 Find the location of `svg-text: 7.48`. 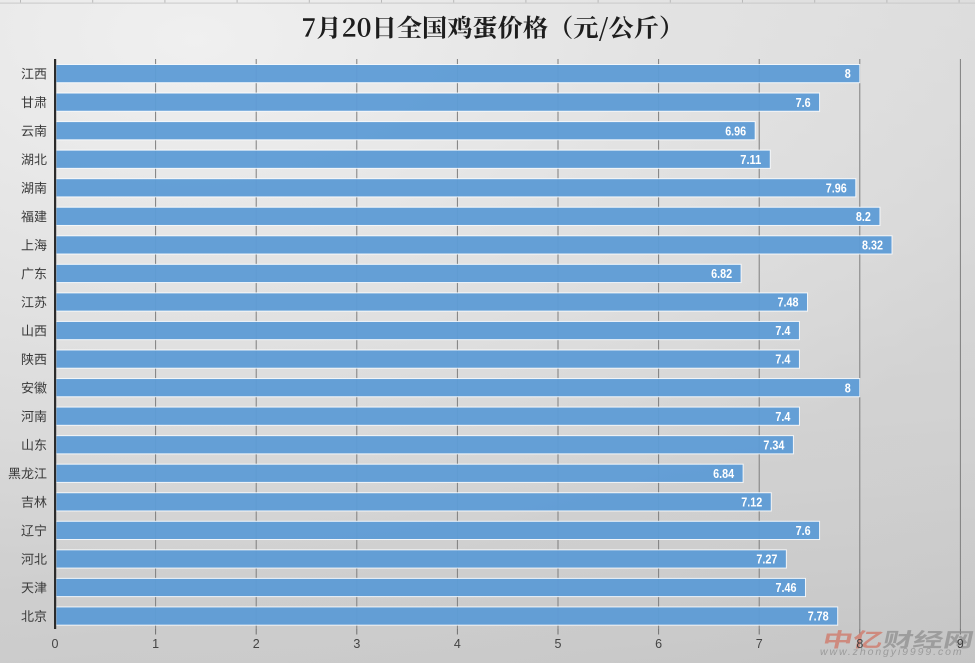

svg-text: 7.48 is located at coordinates (788, 303).